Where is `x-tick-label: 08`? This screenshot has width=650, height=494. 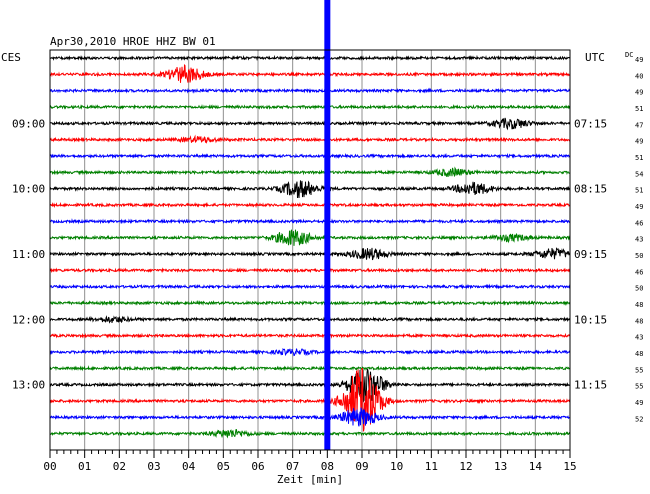
x-tick-label: 08 is located at coordinates (327, 466).